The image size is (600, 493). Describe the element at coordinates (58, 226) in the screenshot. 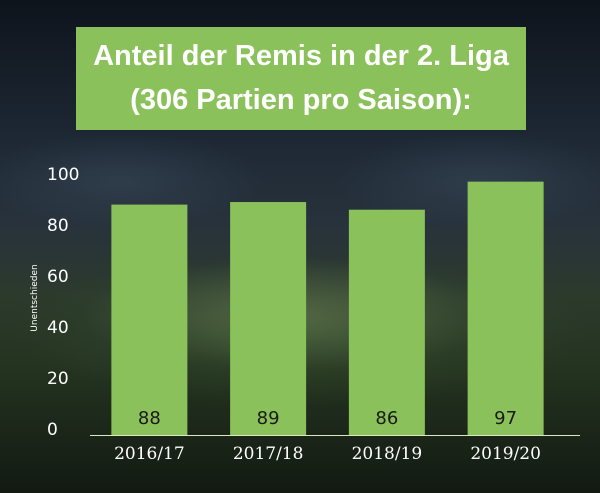

I see `y-tick-label: 80` at that location.